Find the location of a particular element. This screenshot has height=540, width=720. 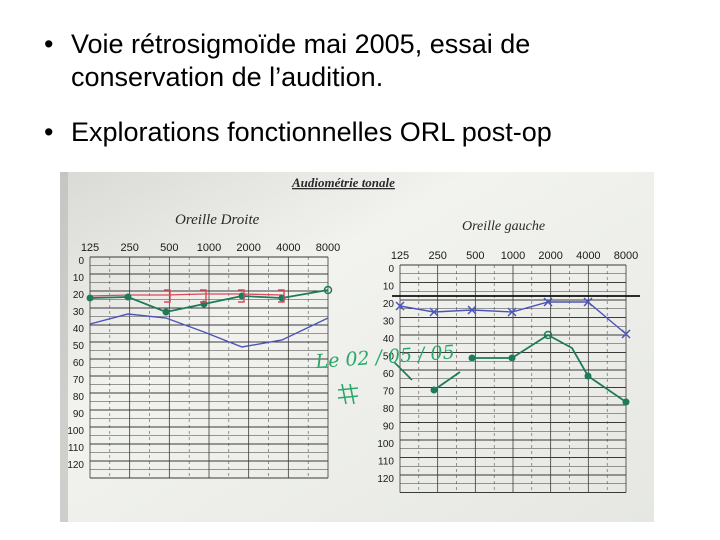

paper-shadow-left is located at coordinates (64, 347).